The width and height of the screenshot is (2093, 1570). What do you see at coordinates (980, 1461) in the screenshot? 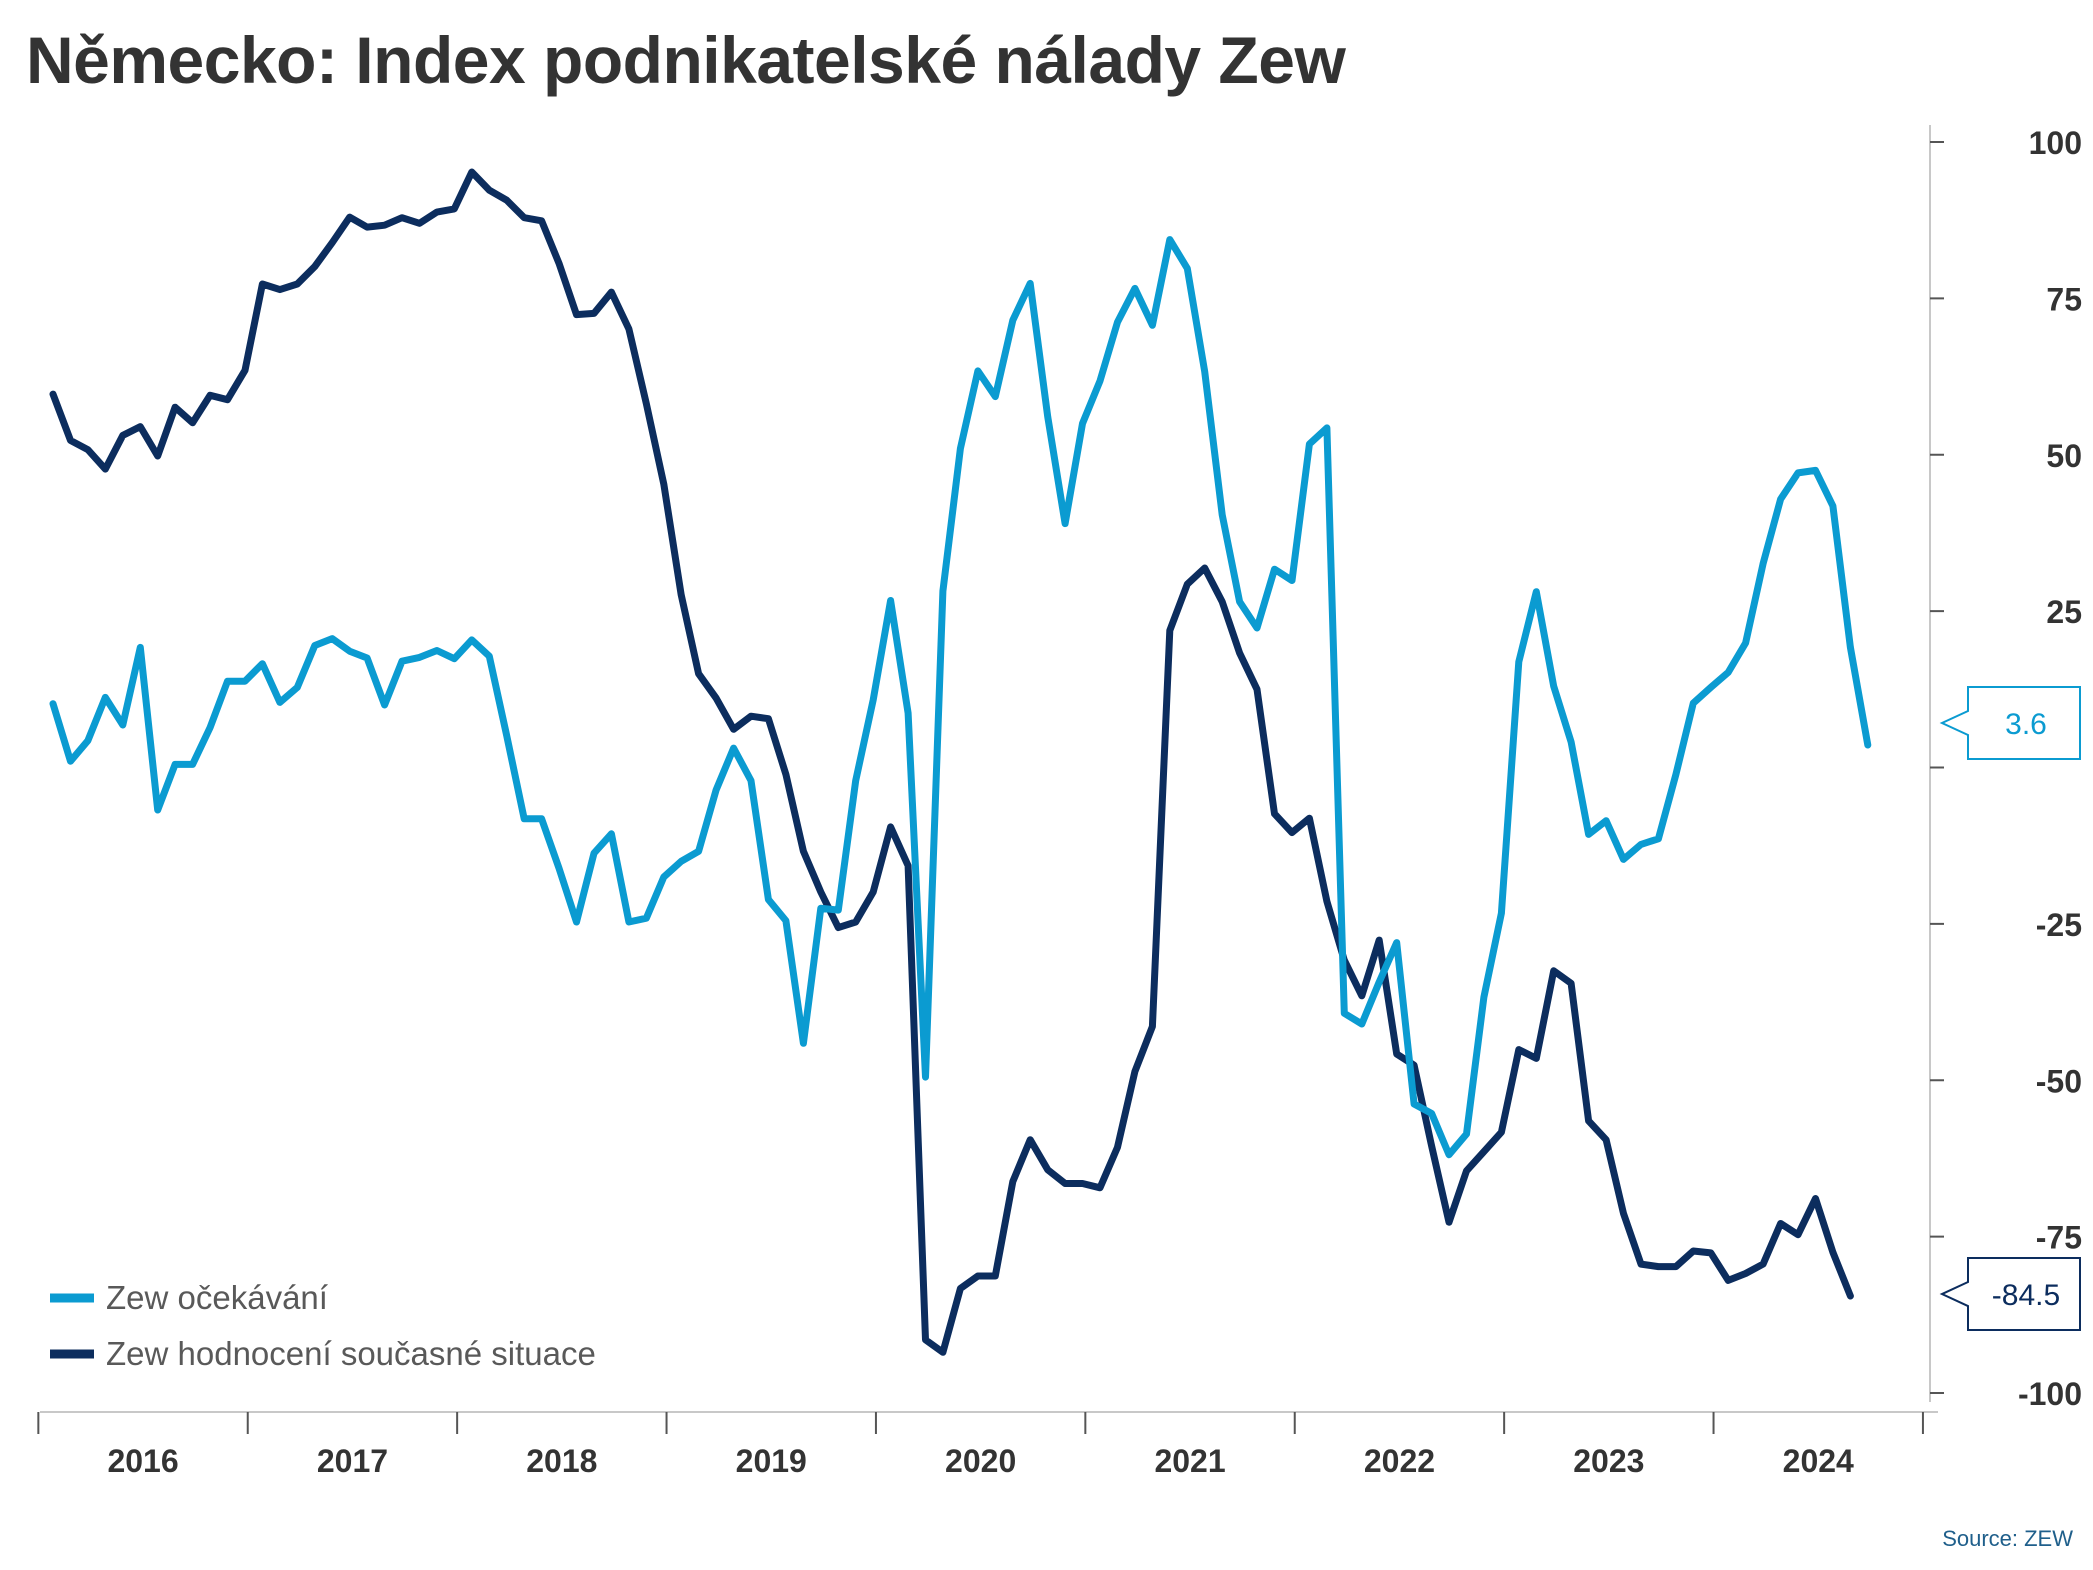
I see `x-tick-label: 2020` at bounding box center [980, 1461].